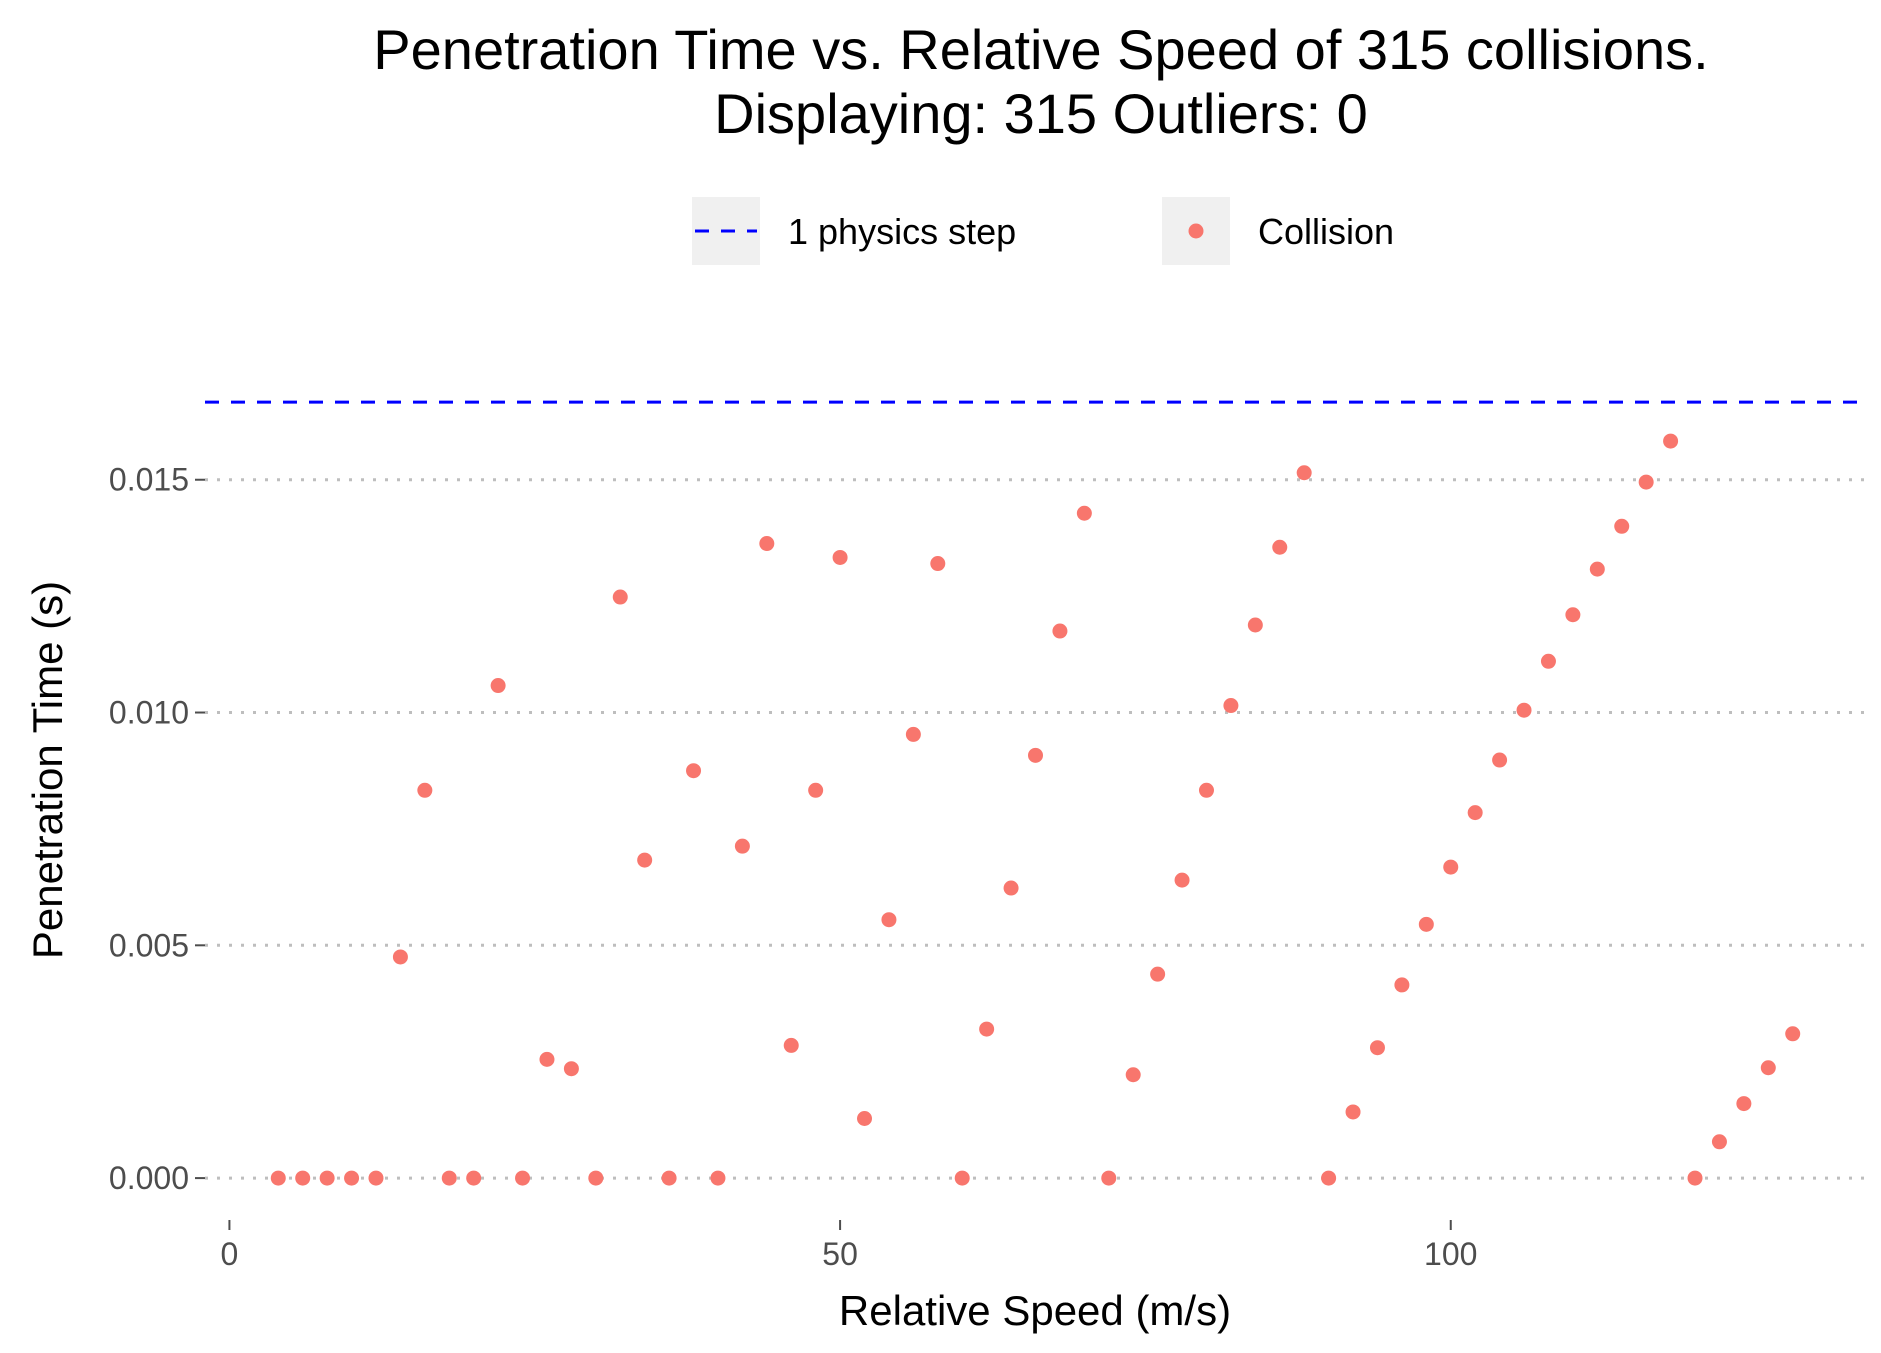 This screenshot has height=1353, width=1881. I want to click on x-axis: 0 50 100, so click(849, 1246).